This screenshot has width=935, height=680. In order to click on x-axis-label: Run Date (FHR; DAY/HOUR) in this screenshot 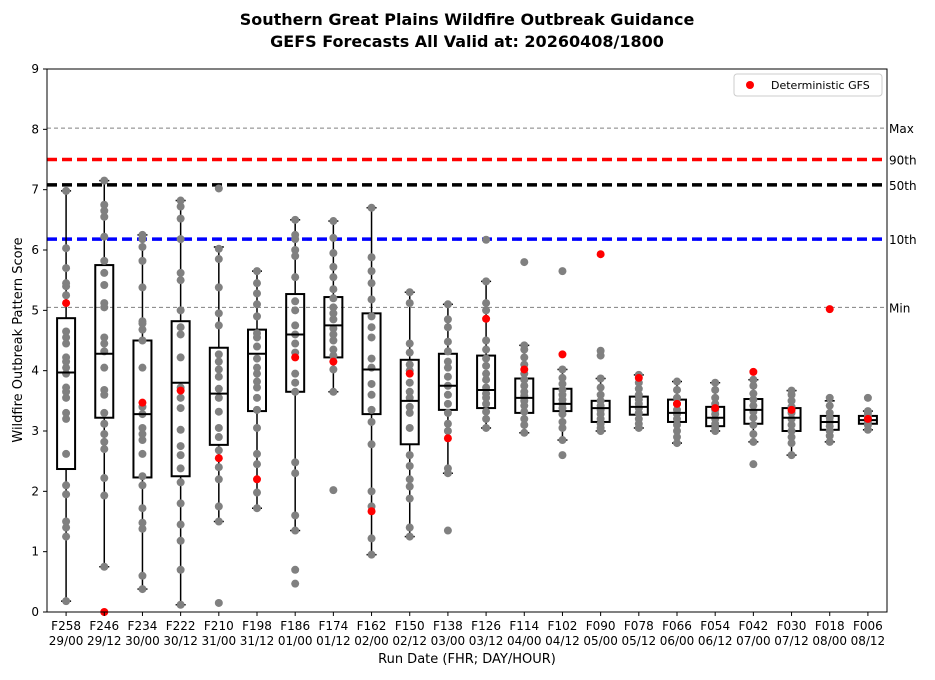, I will do `click(467, 659)`.